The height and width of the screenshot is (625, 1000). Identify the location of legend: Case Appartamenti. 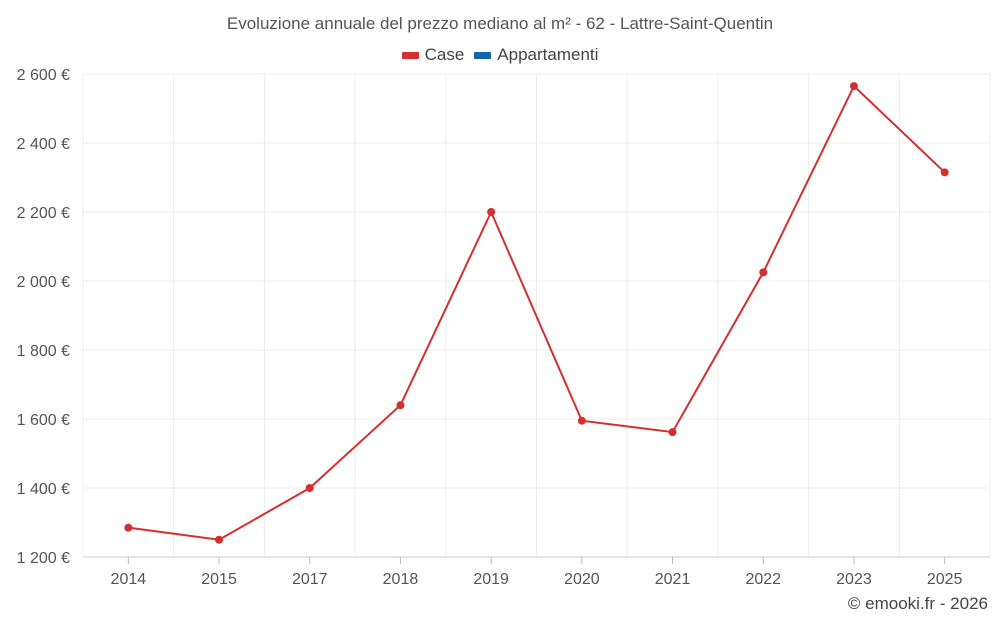
(500, 55).